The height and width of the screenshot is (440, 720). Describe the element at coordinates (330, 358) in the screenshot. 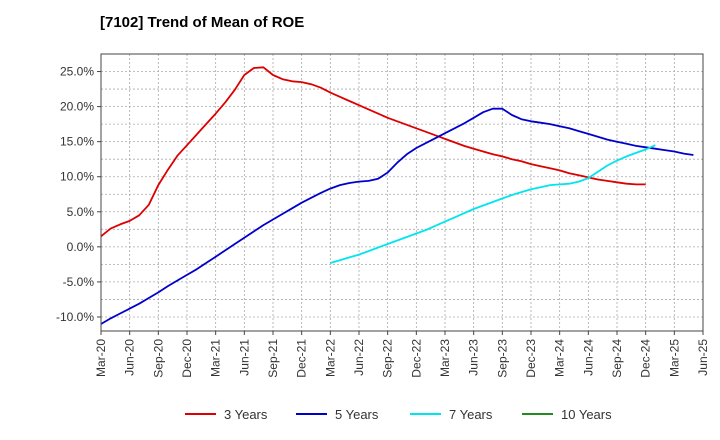

I see `x-tick-label: Mar-22` at that location.